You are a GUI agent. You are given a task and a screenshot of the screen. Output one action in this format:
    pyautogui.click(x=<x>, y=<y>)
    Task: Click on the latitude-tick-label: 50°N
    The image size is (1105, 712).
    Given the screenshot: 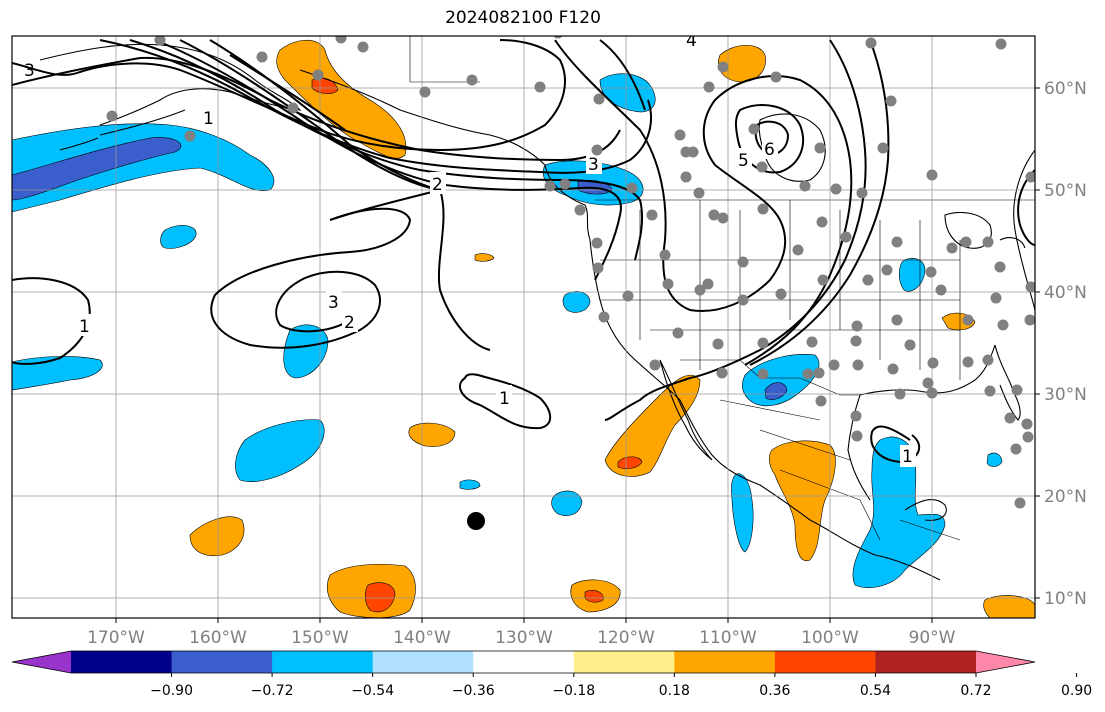 What is the action you would take?
    pyautogui.click(x=1065, y=191)
    